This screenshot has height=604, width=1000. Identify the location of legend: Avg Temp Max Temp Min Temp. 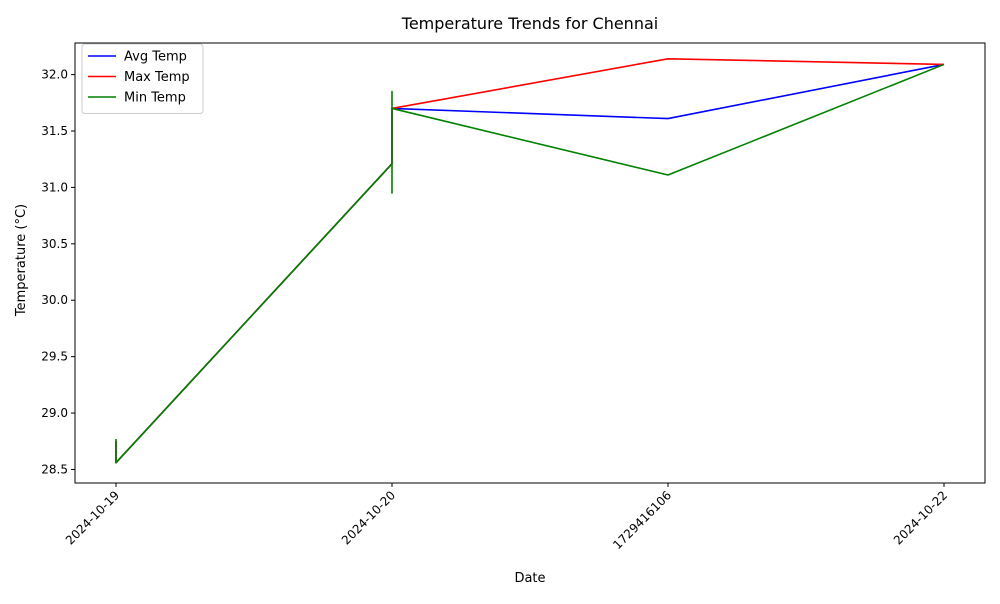
(142, 78).